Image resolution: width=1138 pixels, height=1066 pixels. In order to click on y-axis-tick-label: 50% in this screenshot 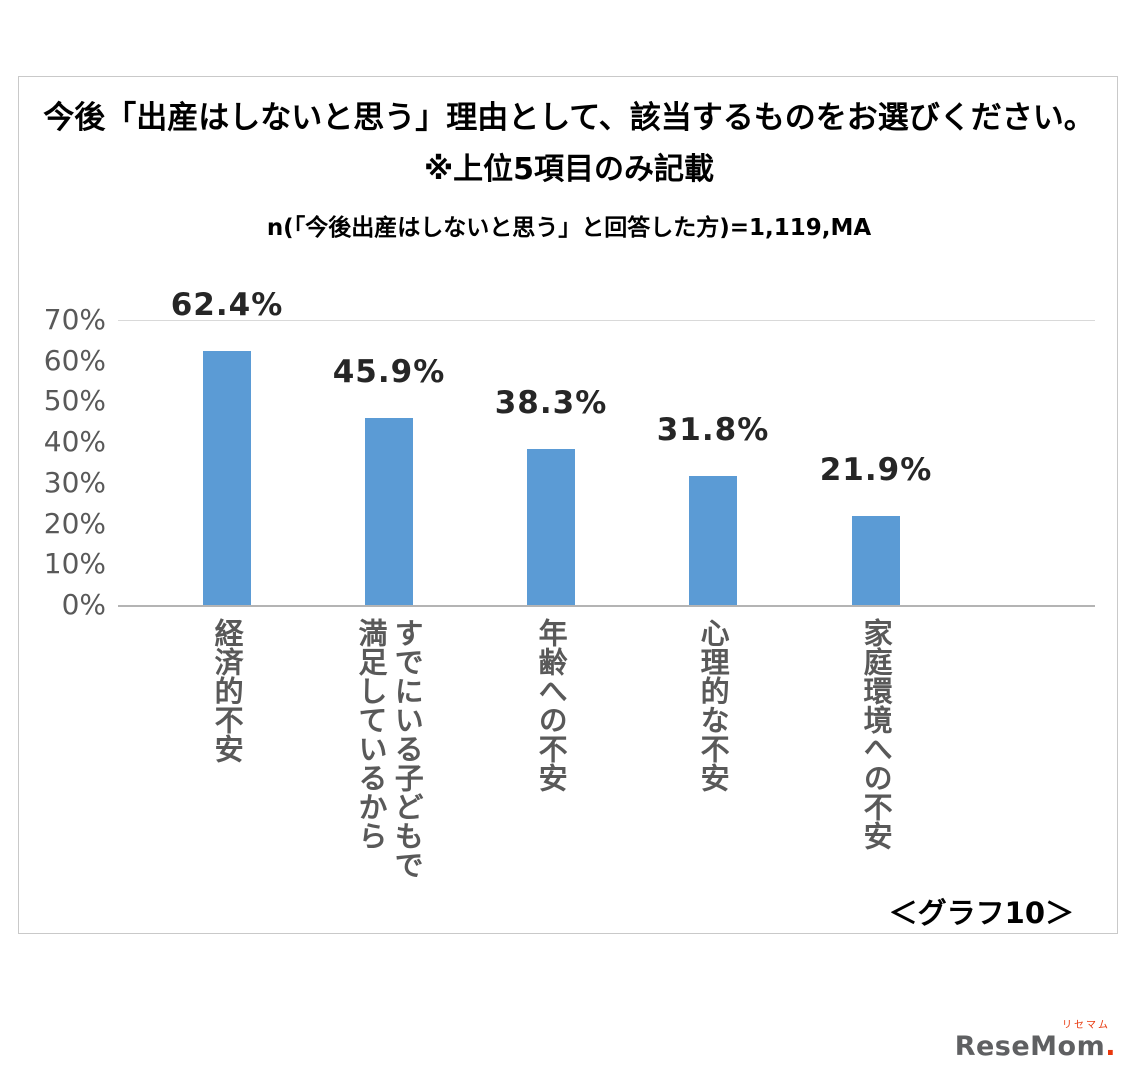, I will do `click(74, 401)`.